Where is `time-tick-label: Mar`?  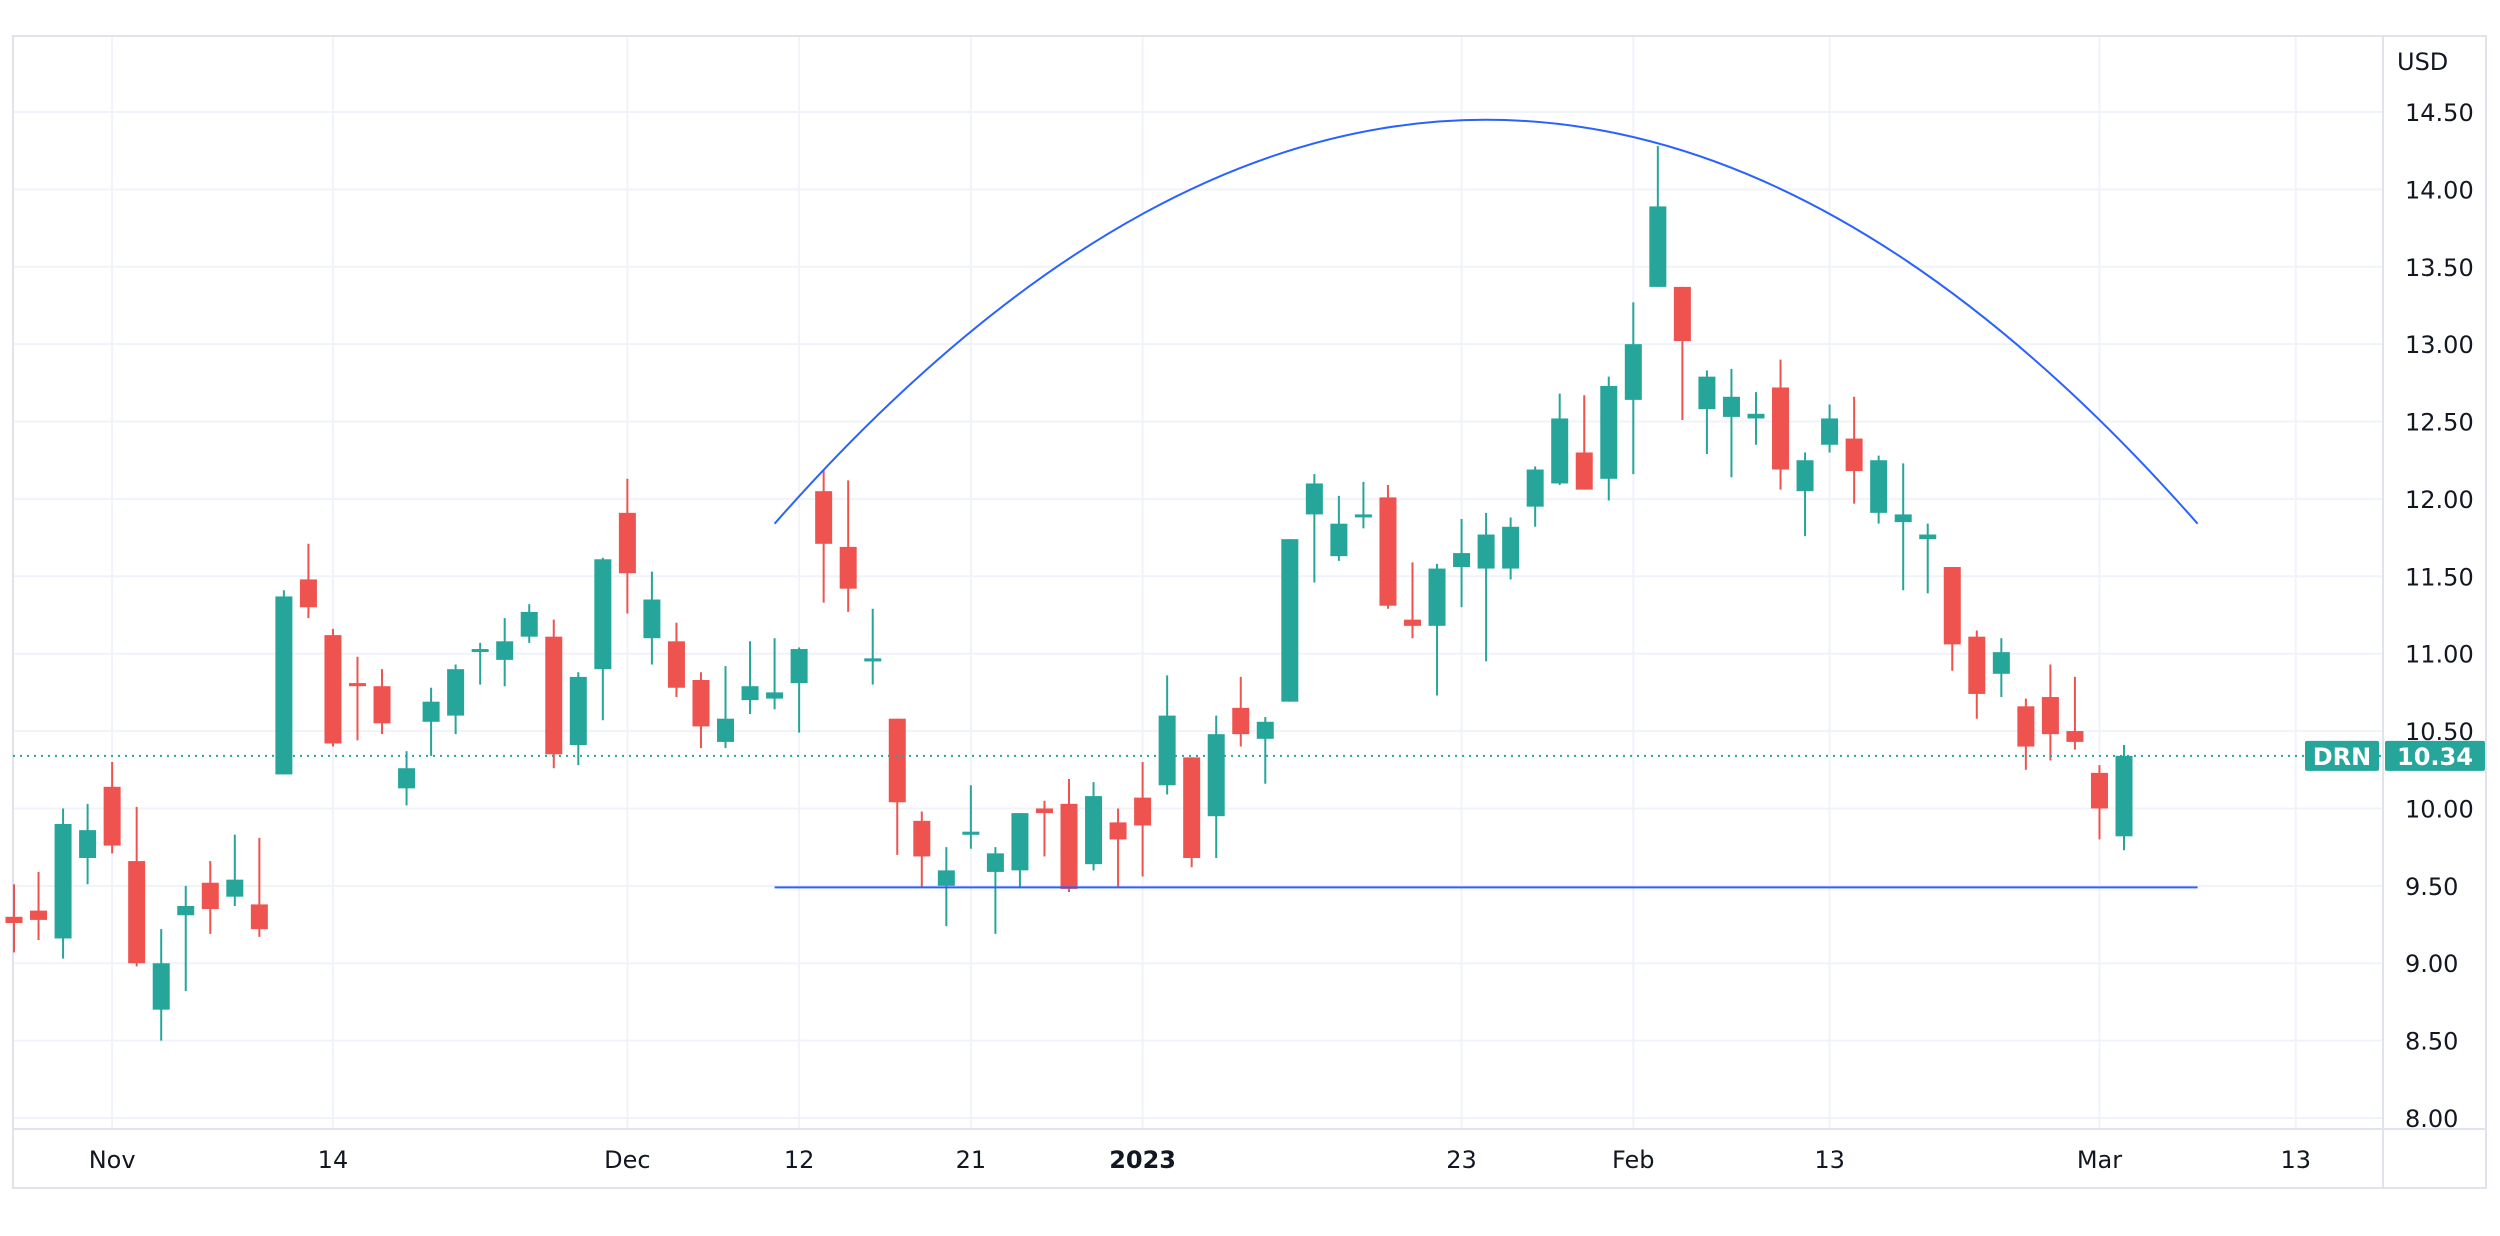 time-tick-label: Mar is located at coordinates (2099, 1160).